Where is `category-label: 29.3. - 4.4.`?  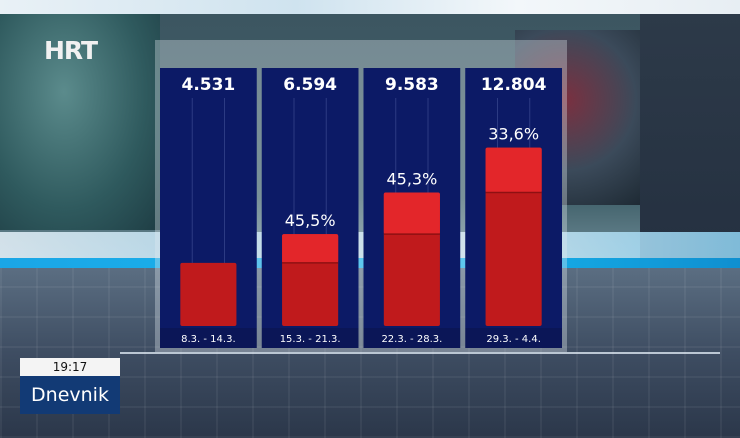
category-label: 29.3. - 4.4. is located at coordinates (513, 339).